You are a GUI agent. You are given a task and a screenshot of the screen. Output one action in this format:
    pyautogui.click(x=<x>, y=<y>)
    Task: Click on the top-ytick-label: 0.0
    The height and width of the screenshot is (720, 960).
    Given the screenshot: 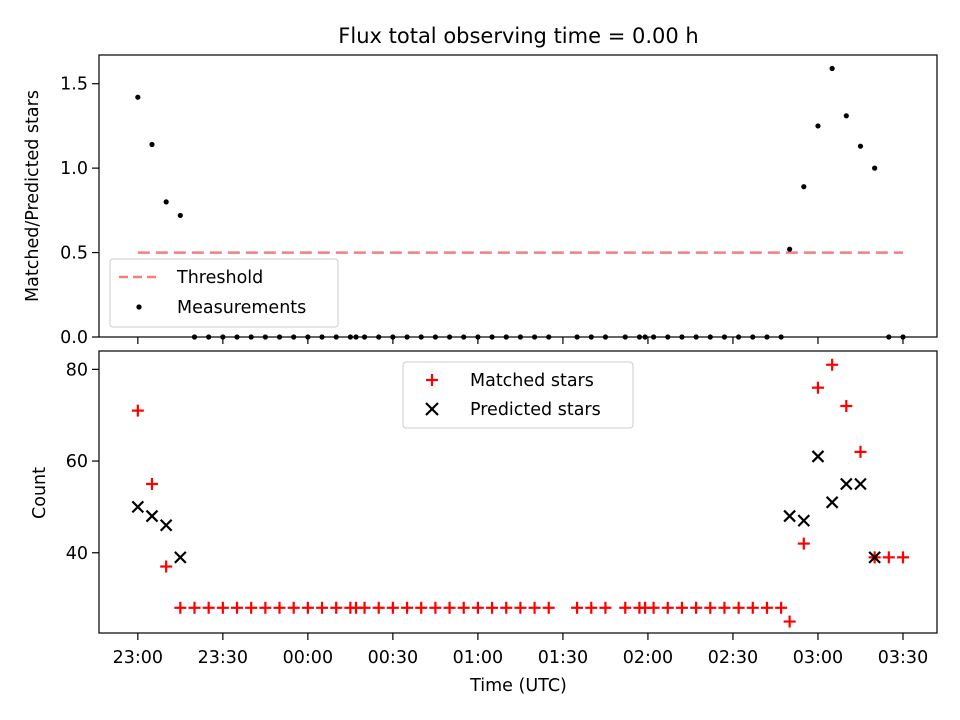 What is the action you would take?
    pyautogui.click(x=74, y=338)
    